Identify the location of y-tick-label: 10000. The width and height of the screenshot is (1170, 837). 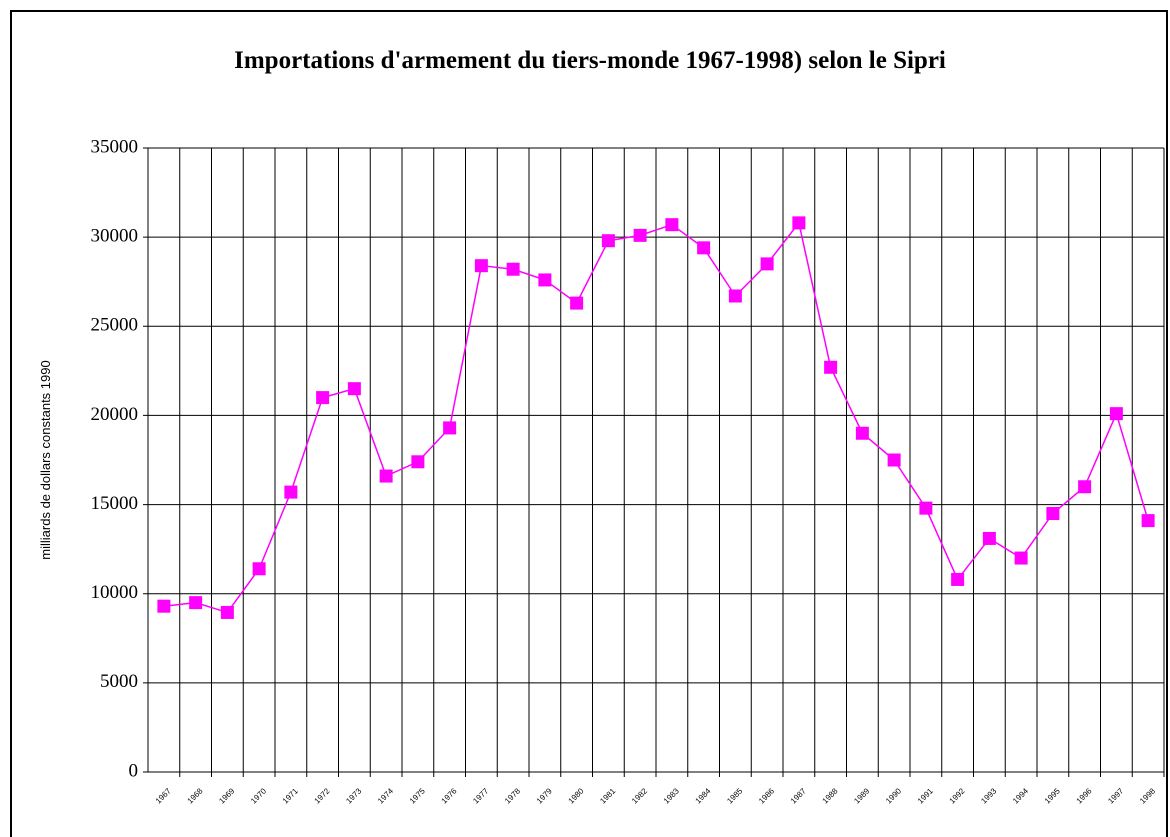
(115, 592).